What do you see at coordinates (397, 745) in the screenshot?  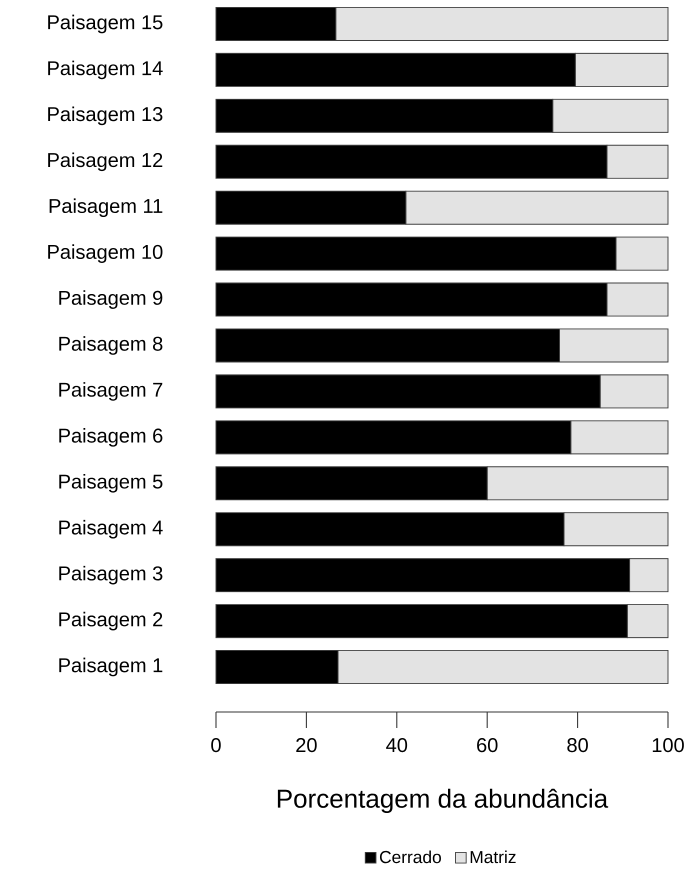 I see `x-tick-label: 40` at bounding box center [397, 745].